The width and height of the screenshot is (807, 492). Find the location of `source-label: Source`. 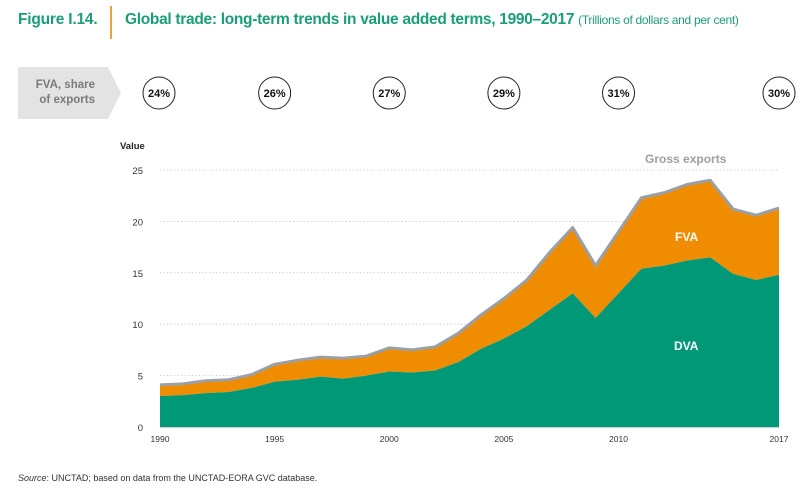

source-label: Source is located at coordinates (32, 478).